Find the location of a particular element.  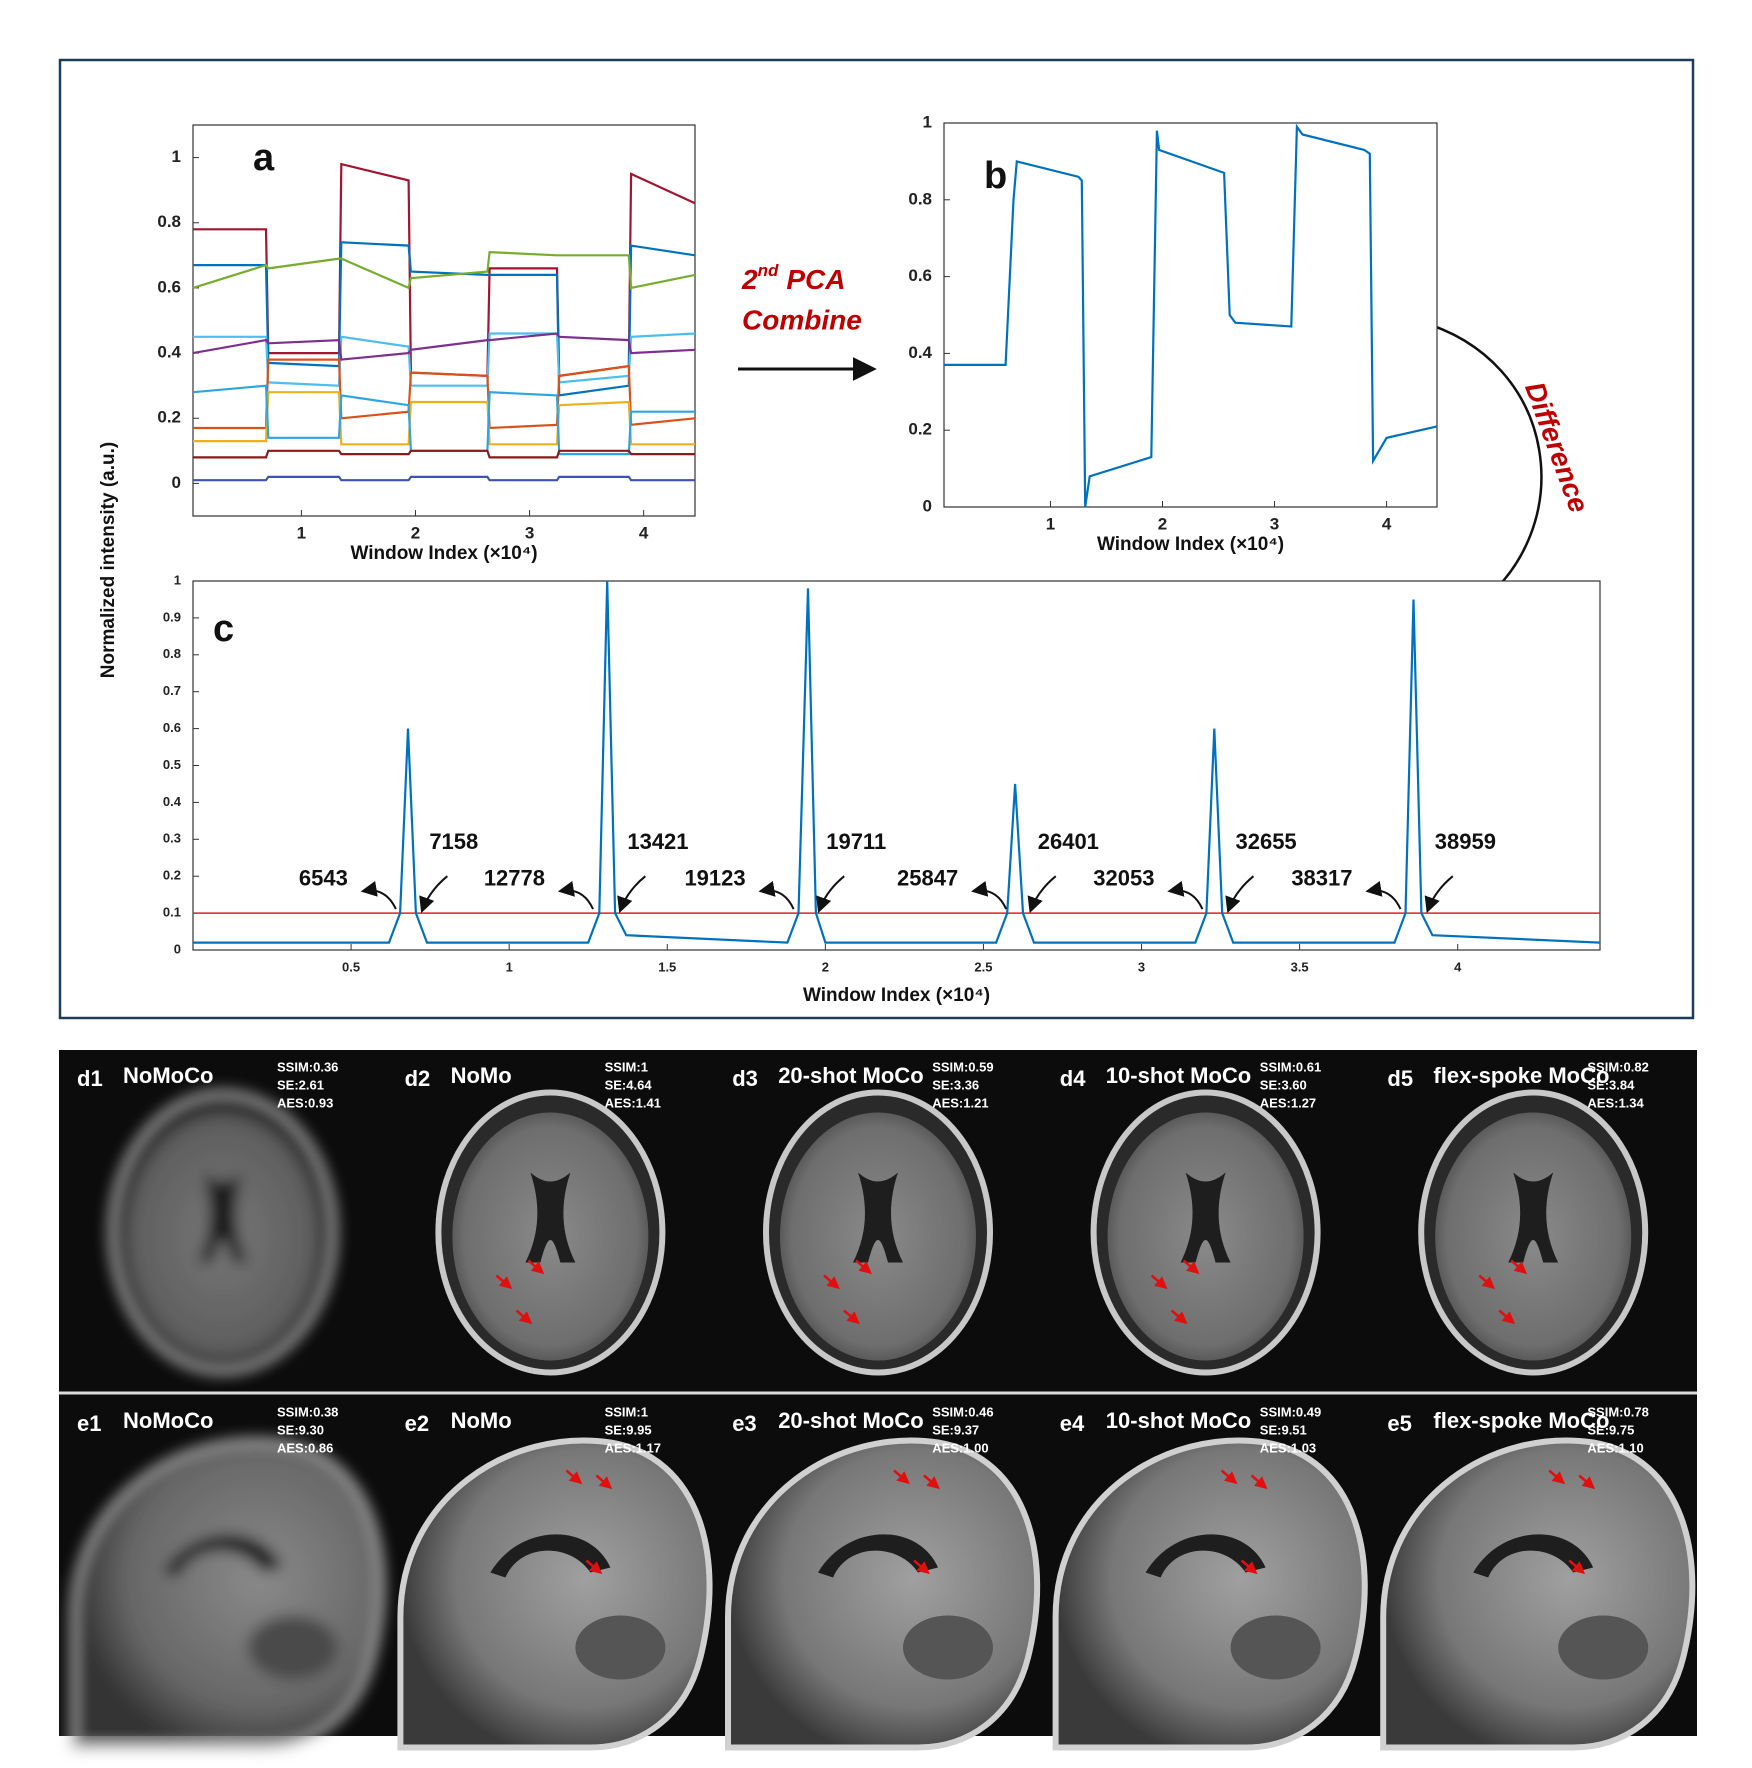

panel-label: c is located at coordinates (223, 629).